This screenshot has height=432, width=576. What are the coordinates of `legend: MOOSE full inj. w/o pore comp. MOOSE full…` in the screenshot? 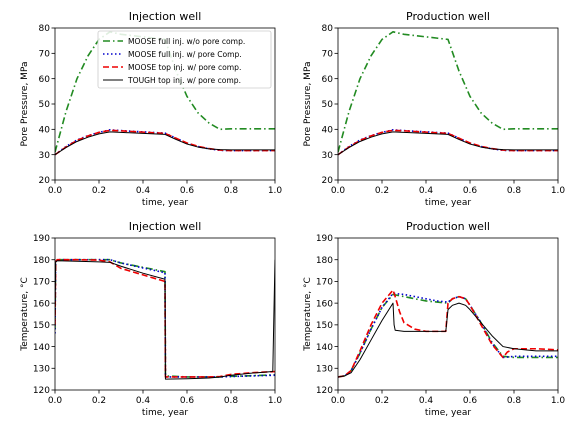 It's located at (184, 59).